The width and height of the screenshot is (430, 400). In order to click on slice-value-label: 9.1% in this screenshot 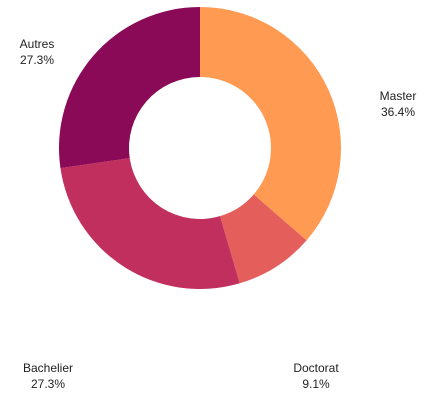, I will do `click(316, 384)`.